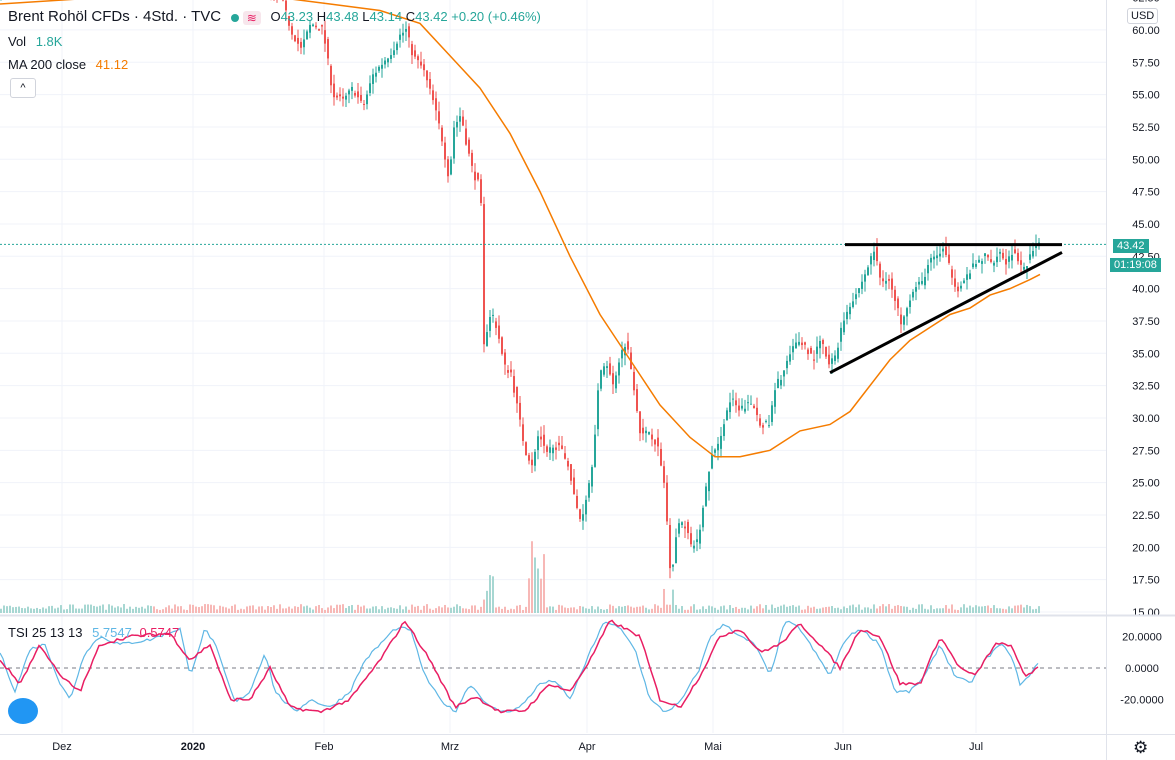  Describe the element at coordinates (68, 64) in the screenshot. I see `ma-legend: MA 200 close 41.12` at that location.